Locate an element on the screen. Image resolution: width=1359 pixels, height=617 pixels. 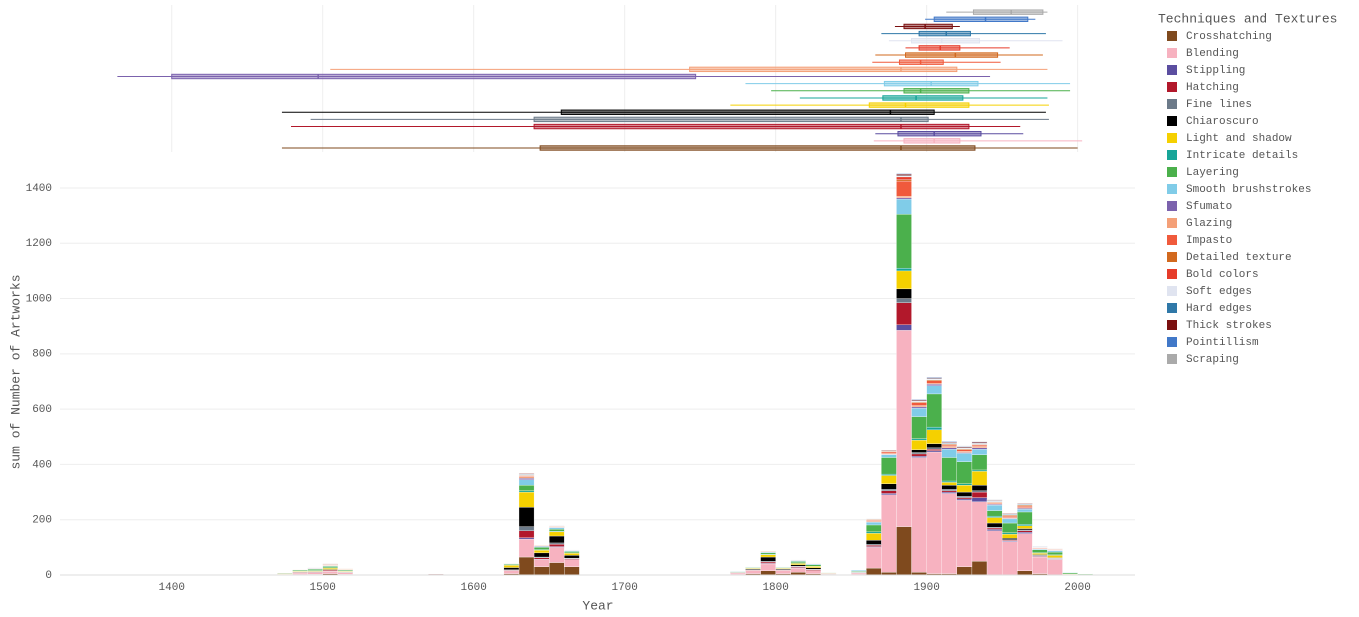
legend-label: Soft edges is located at coordinates (1219, 292).